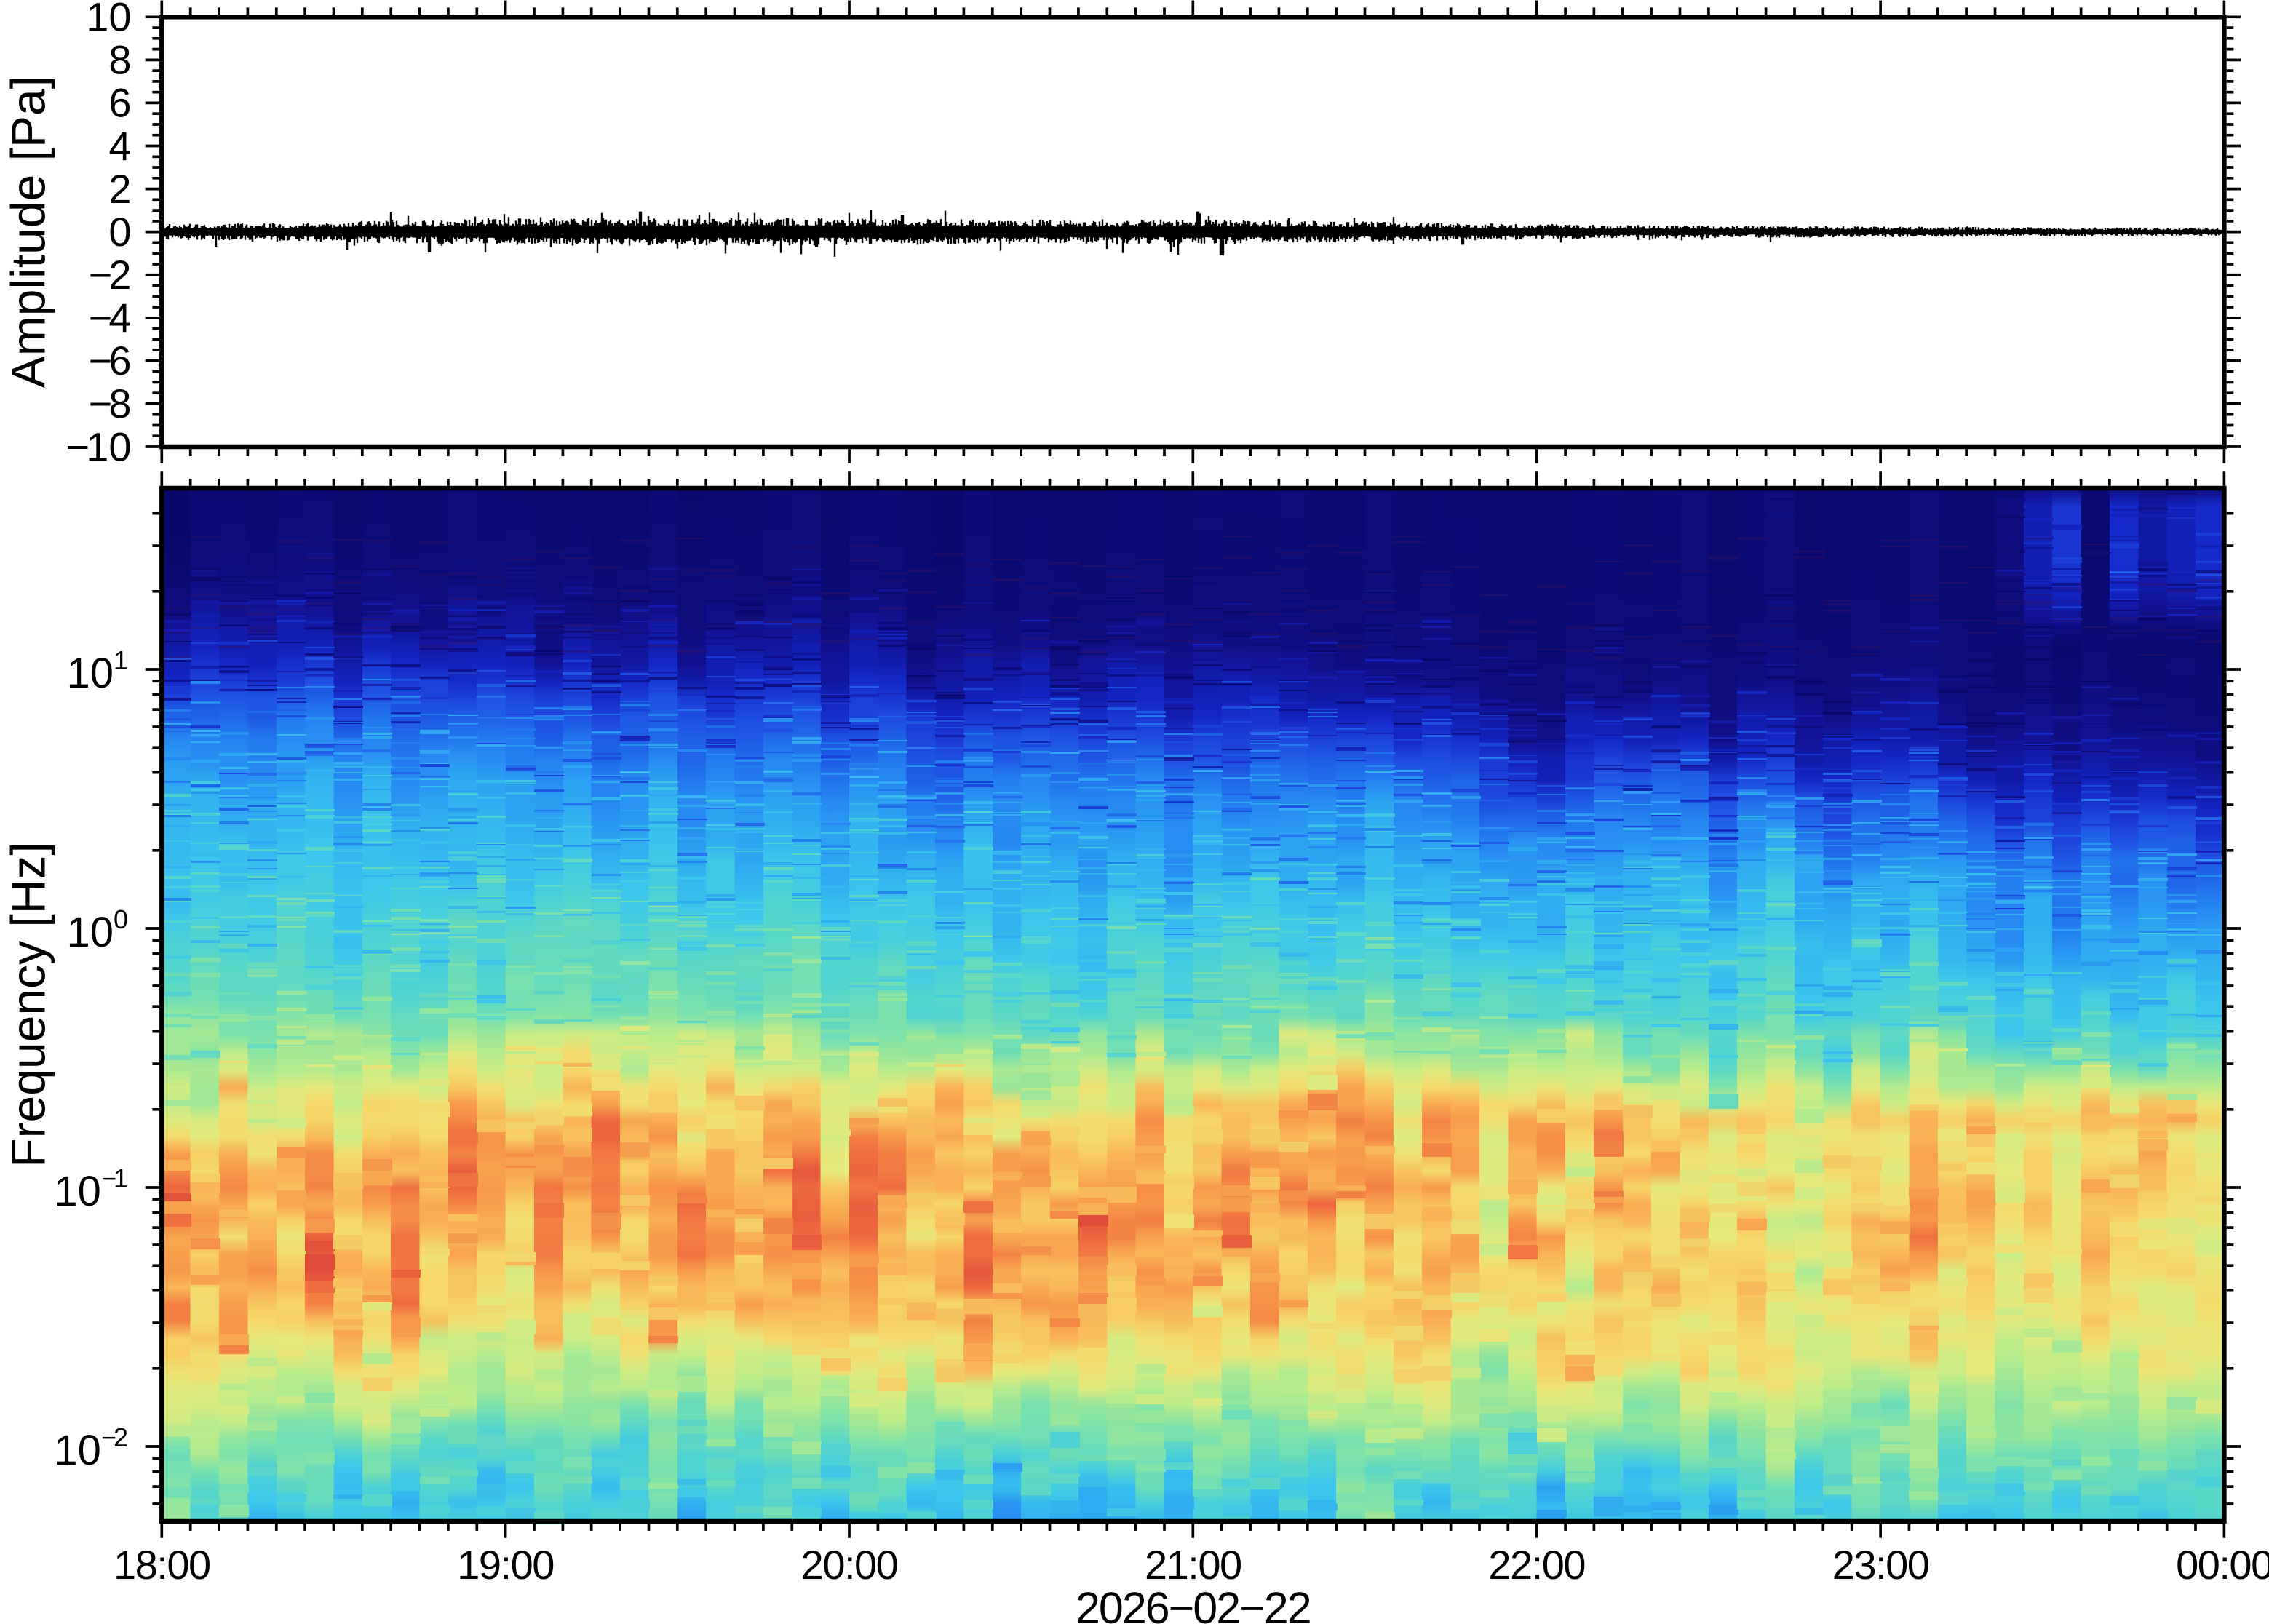 Image resolution: width=2269 pixels, height=1624 pixels. Describe the element at coordinates (111, 318) in the screenshot. I see `svg-text: −4` at that location.